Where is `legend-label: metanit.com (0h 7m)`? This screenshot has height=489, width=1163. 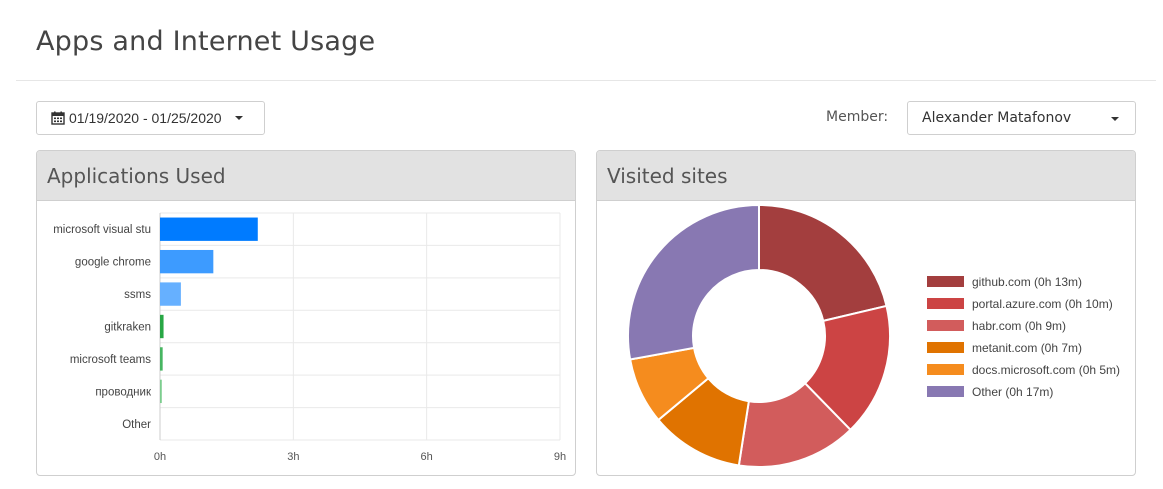 legend-label: metanit.com (0h 7m) is located at coordinates (1027, 348).